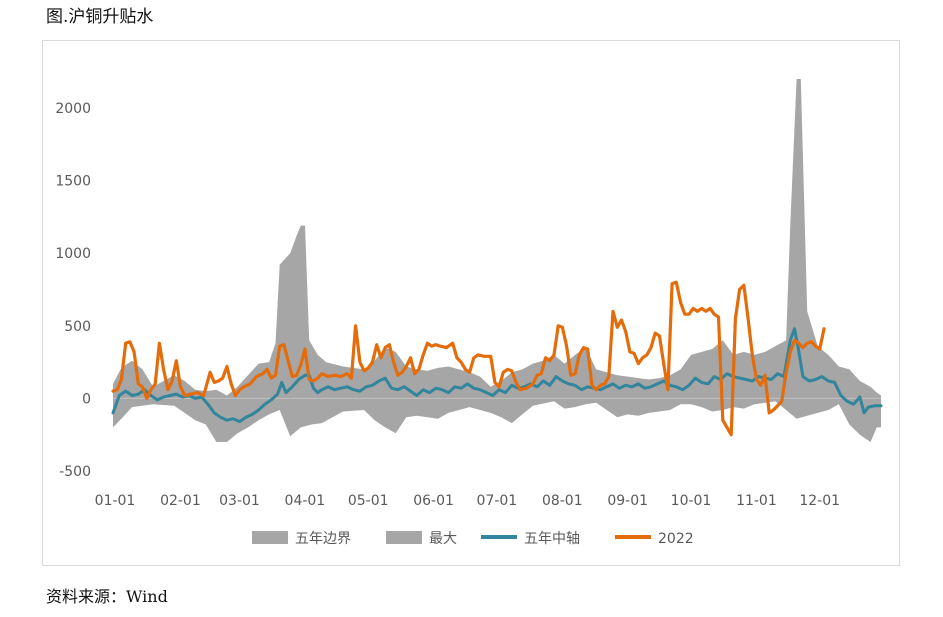 This screenshot has height=617, width=943. Describe the element at coordinates (756, 501) in the screenshot. I see `x-tick-label: 11-01` at that location.